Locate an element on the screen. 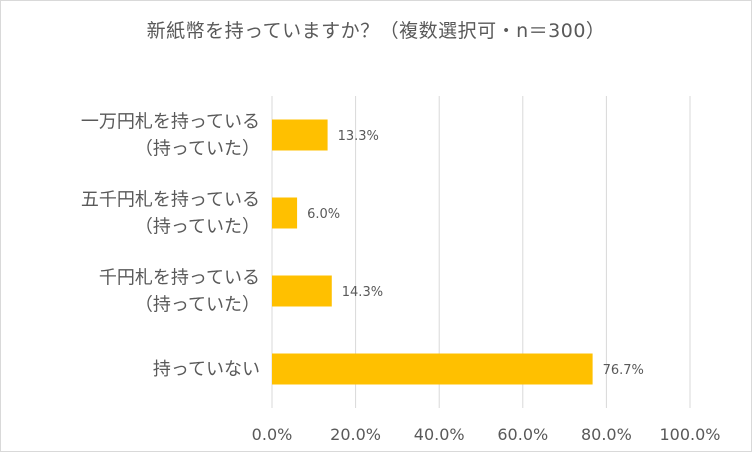  data-label: 6.0% is located at coordinates (323, 214).